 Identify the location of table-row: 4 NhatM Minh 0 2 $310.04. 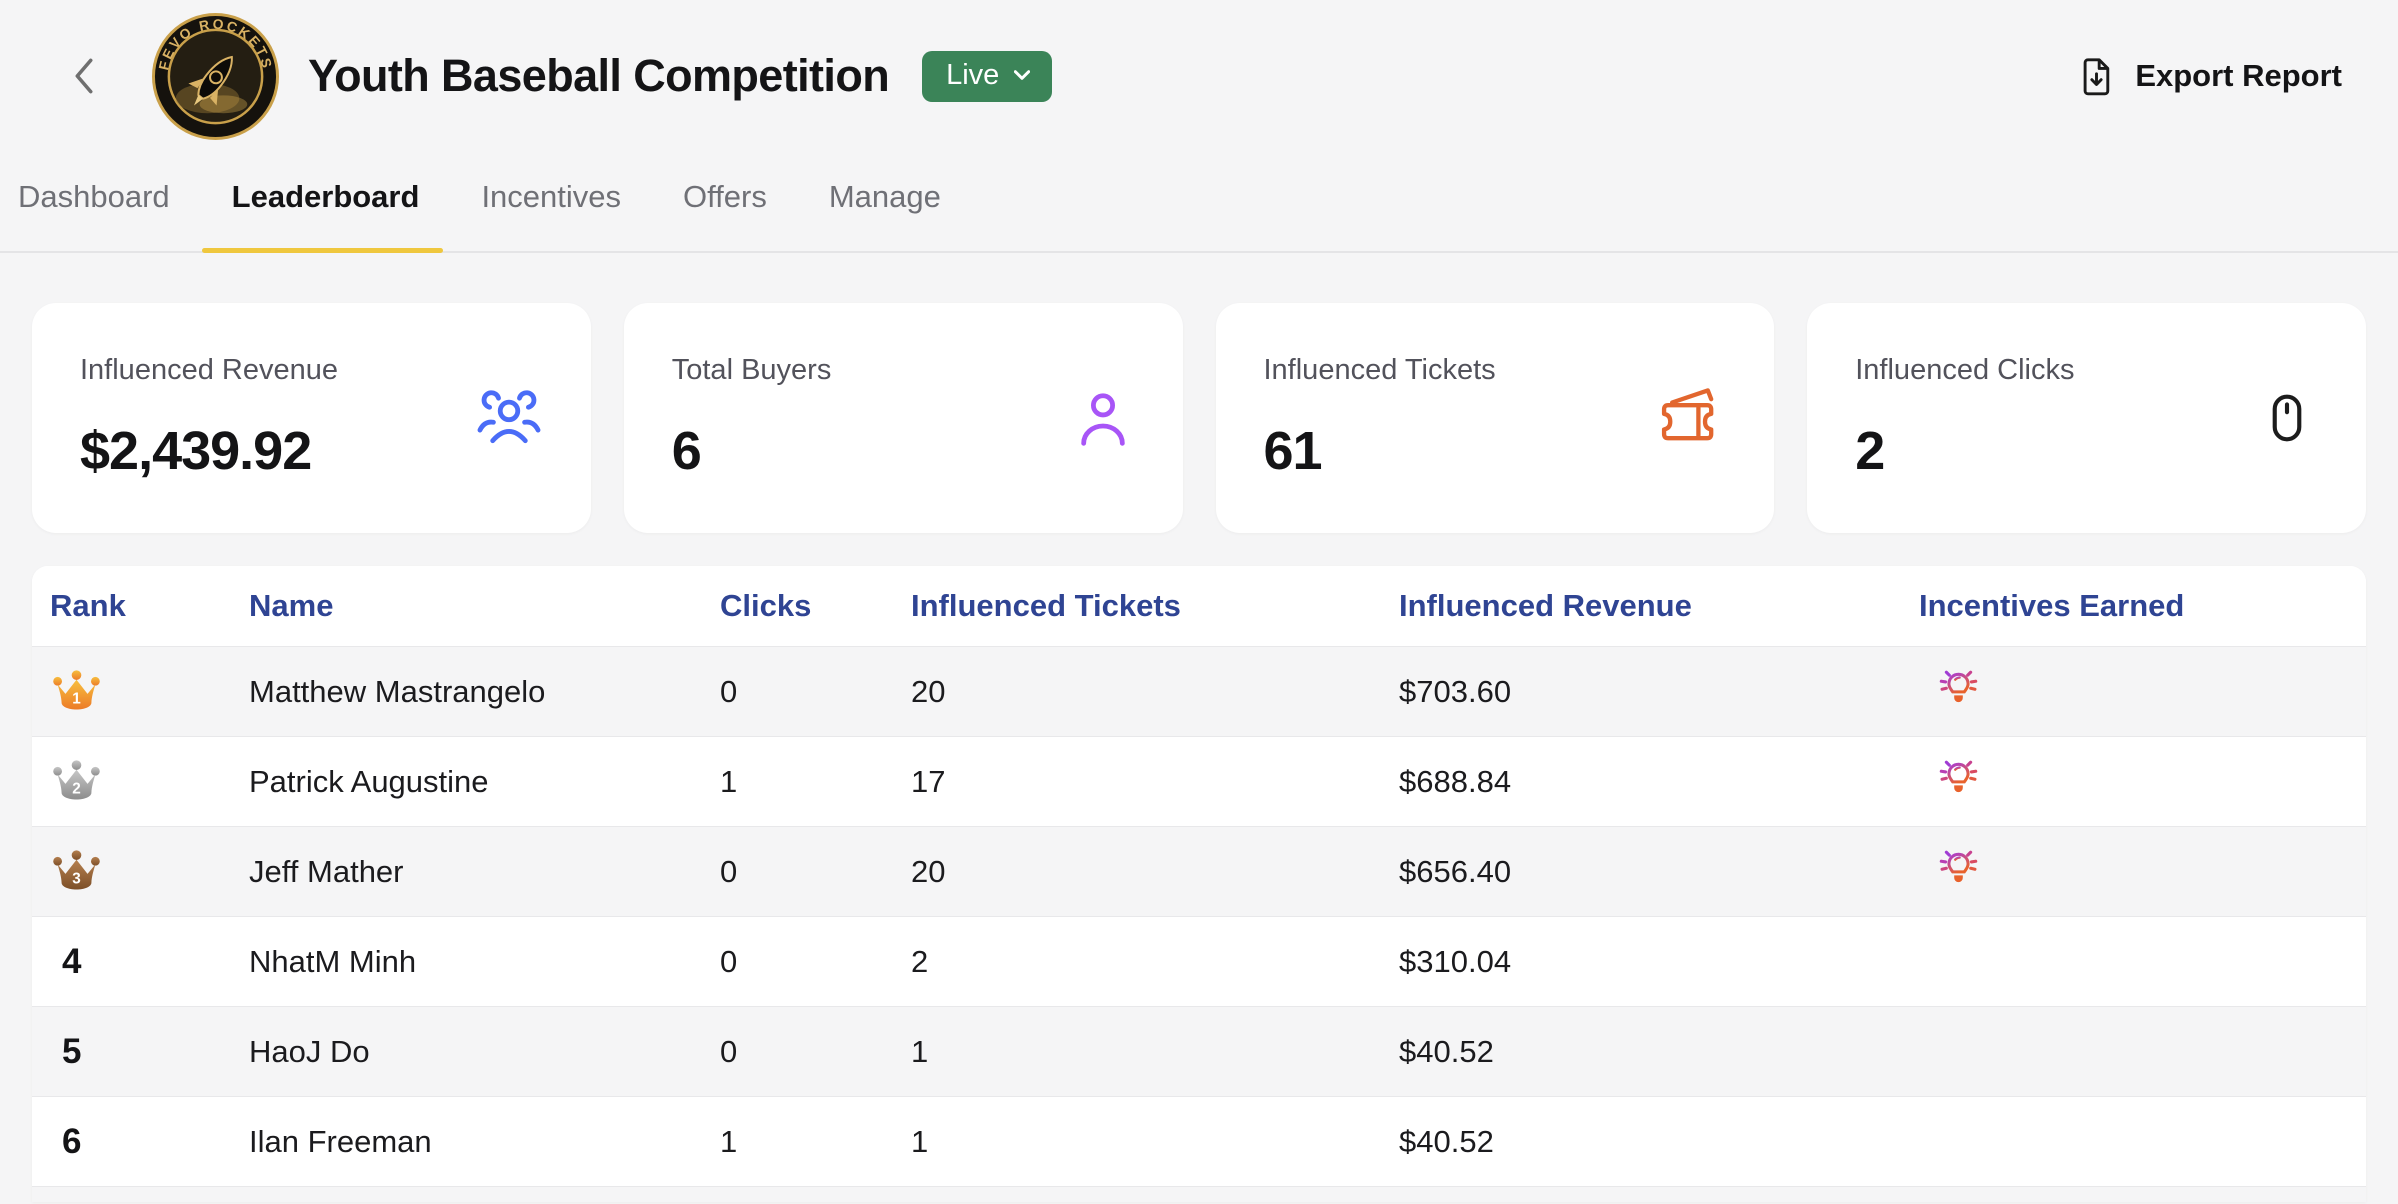
(1199, 961).